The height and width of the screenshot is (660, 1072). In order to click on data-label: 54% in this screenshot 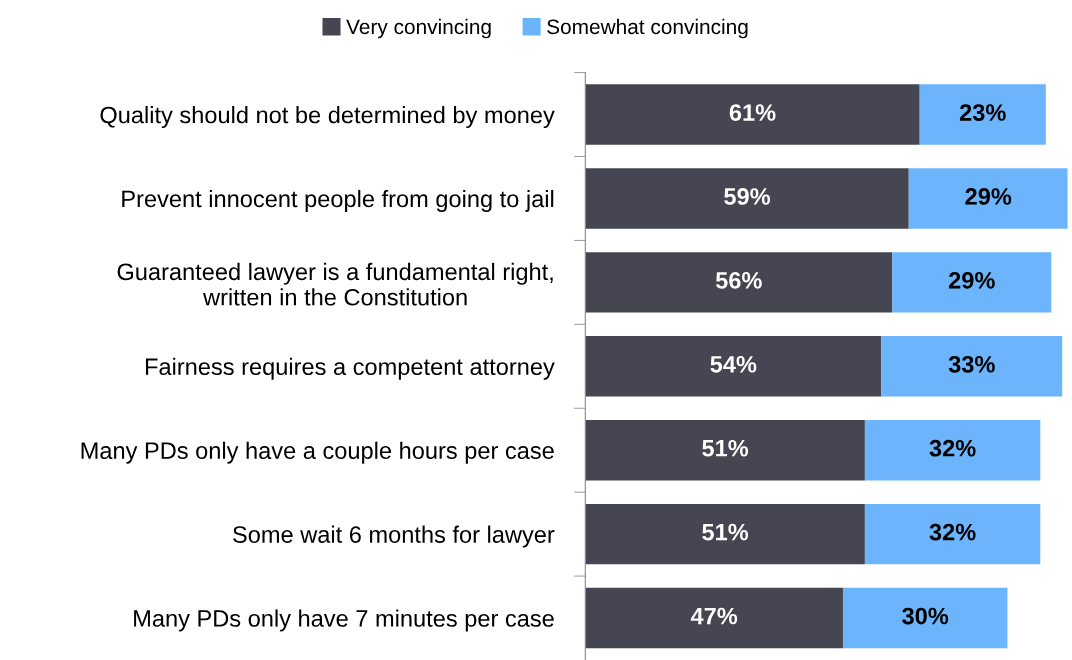, I will do `click(733, 364)`.